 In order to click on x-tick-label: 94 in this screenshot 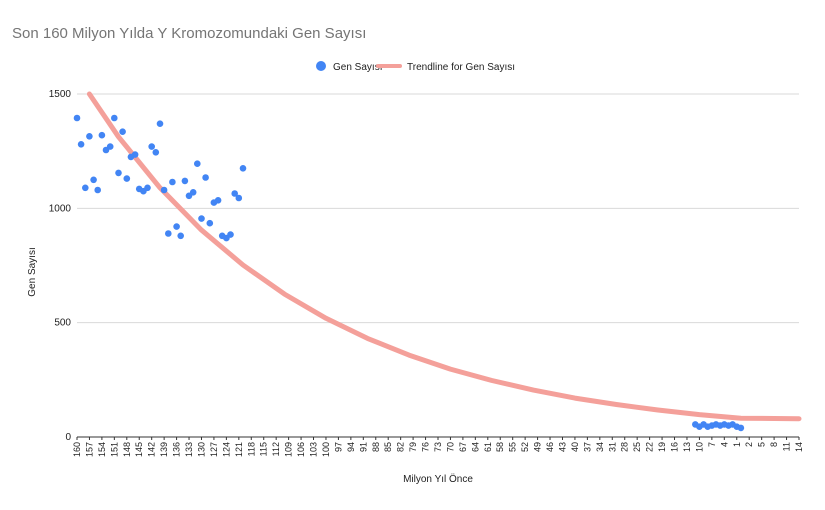, I will do `click(351, 447)`.